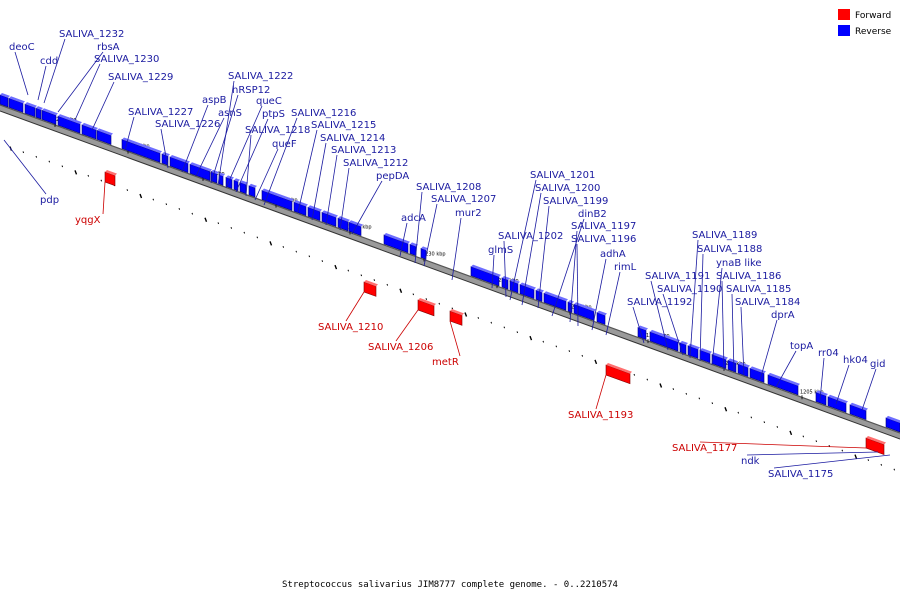 Image resolution: width=900 pixels, height=600 pixels. What do you see at coordinates (343, 125) in the screenshot?
I see `gene-label-saliva-1215: SALIVA_1215` at bounding box center [343, 125].